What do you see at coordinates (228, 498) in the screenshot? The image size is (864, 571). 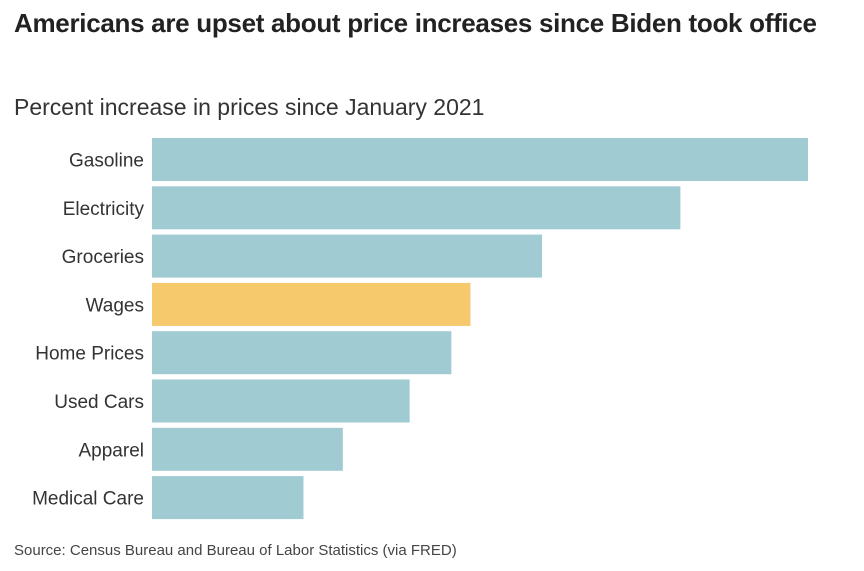 I see `bar-medical-care` at bounding box center [228, 498].